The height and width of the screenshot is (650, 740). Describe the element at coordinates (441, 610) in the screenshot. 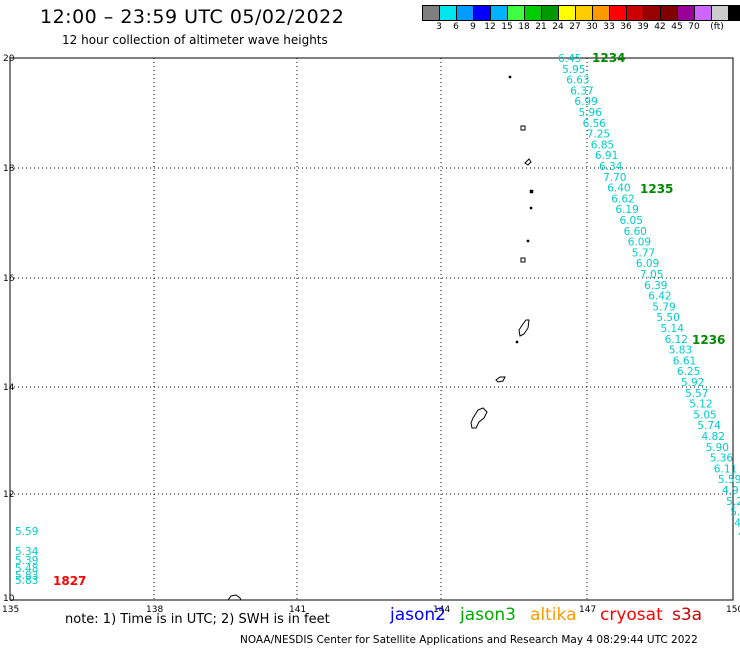

I see `x-tick-label: 144` at that location.